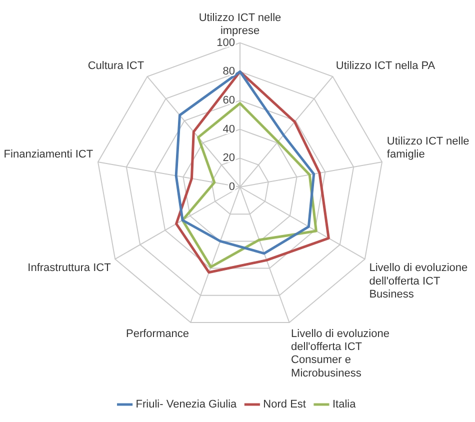  Describe the element at coordinates (228, 100) in the screenshot. I see `y-tick-label: 60` at that location.